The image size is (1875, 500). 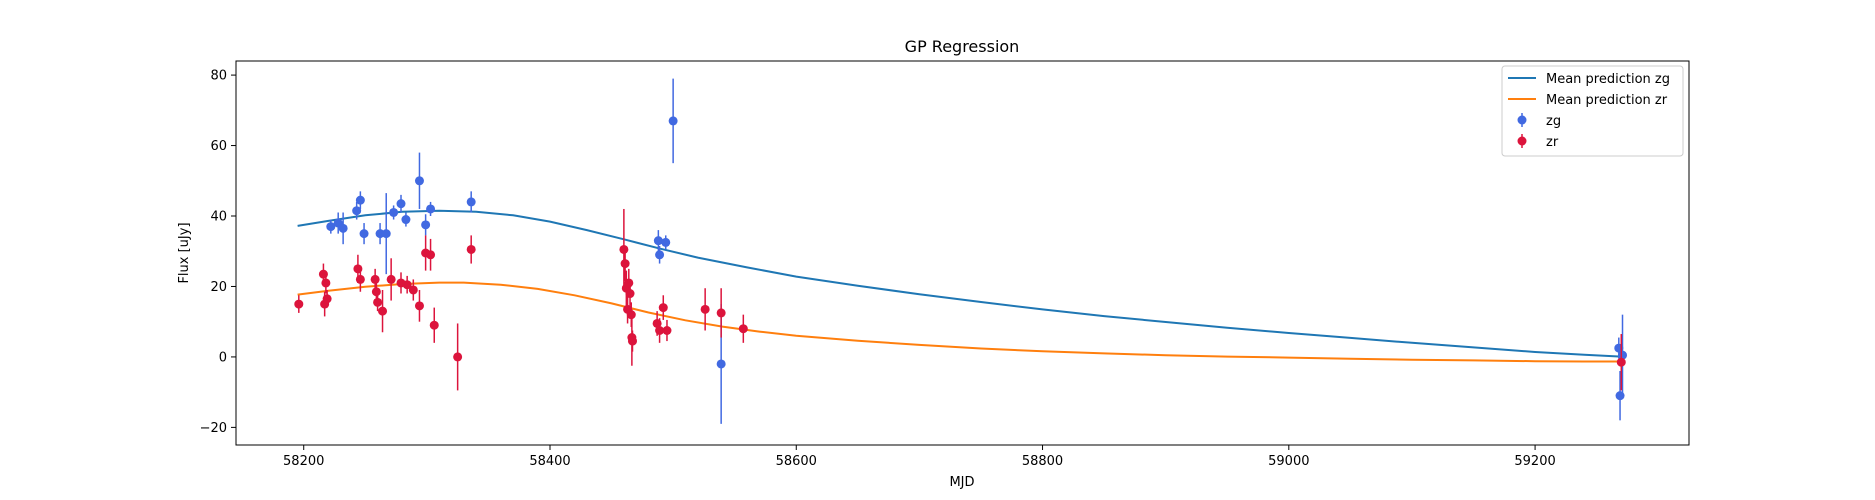 I want to click on line-mean-prediction-zr, so click(x=959, y=322).